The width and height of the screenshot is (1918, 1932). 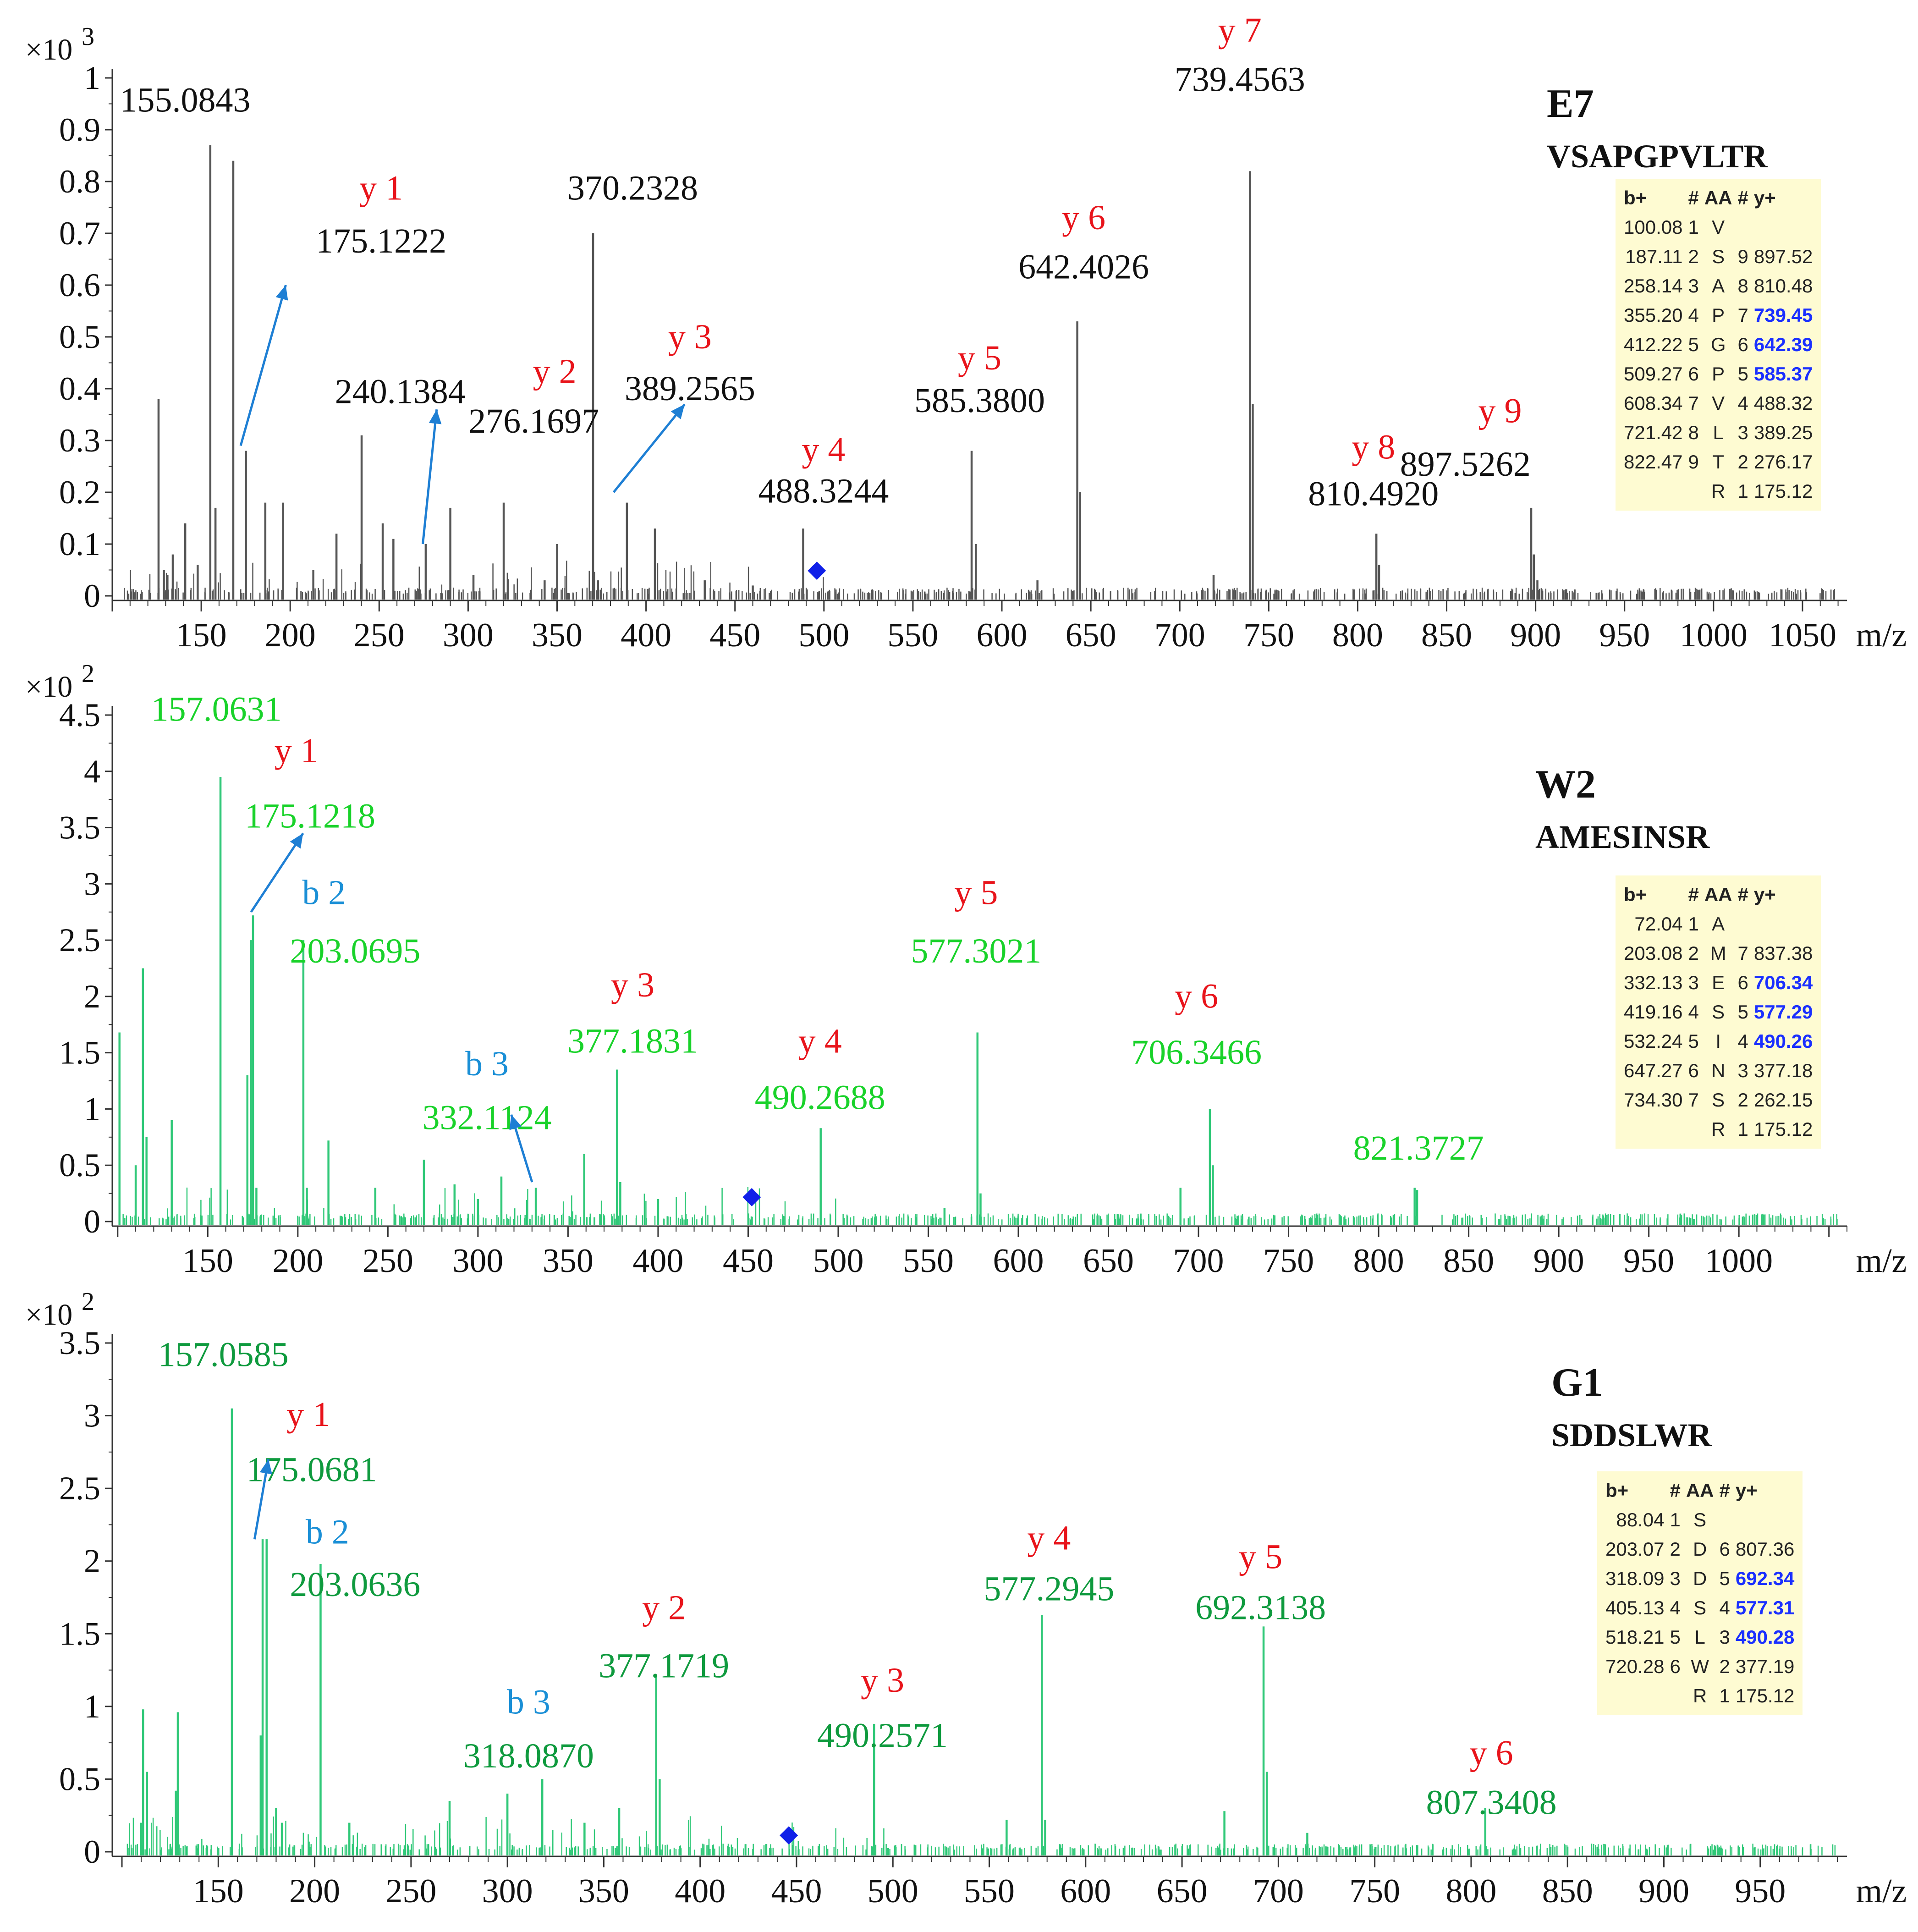 I want to click on table-cell: 88.04, so click(x=1640, y=1520).